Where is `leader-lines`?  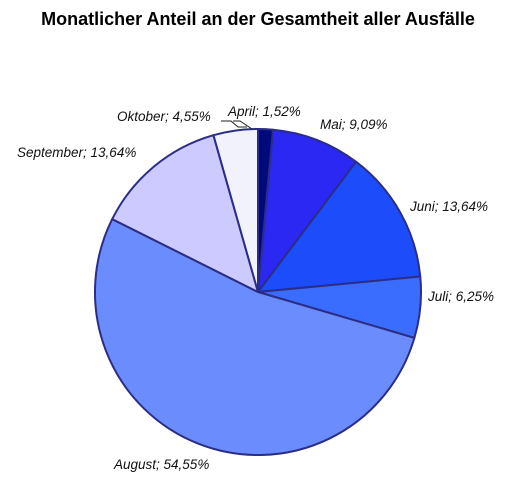
leader-lines is located at coordinates (237, 125).